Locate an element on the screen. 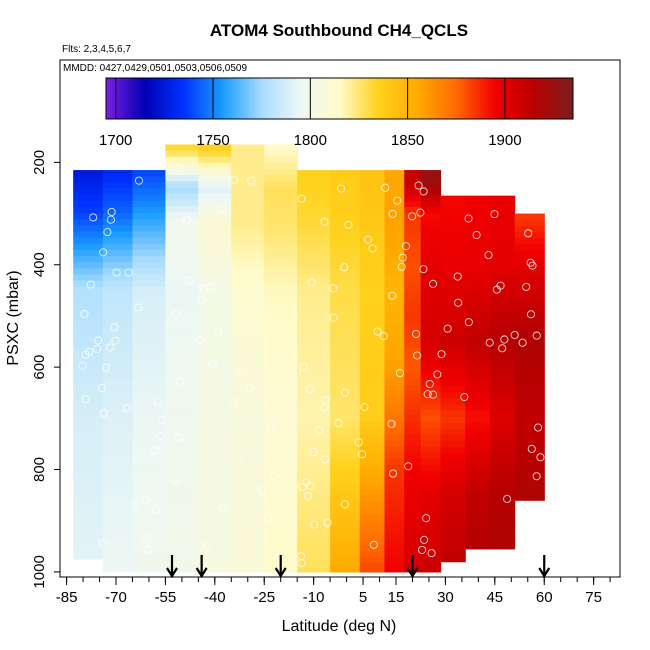 This screenshot has width=650, height=650. x-axis: -85 -70 -55 -40 -25 -10 5 15 30 45 60 75 is located at coordinates (333, 591).